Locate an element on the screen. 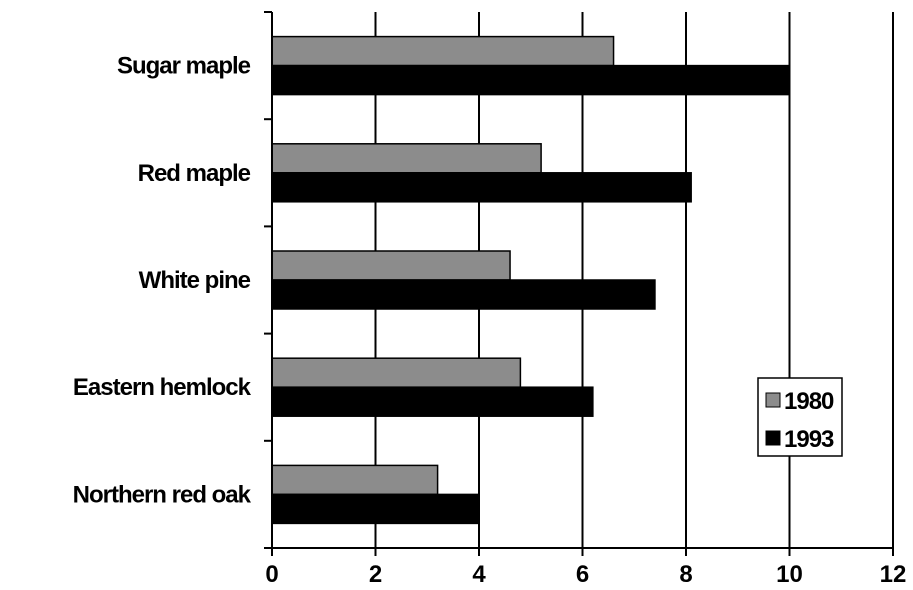  legend: 1980 1993 is located at coordinates (800, 417).